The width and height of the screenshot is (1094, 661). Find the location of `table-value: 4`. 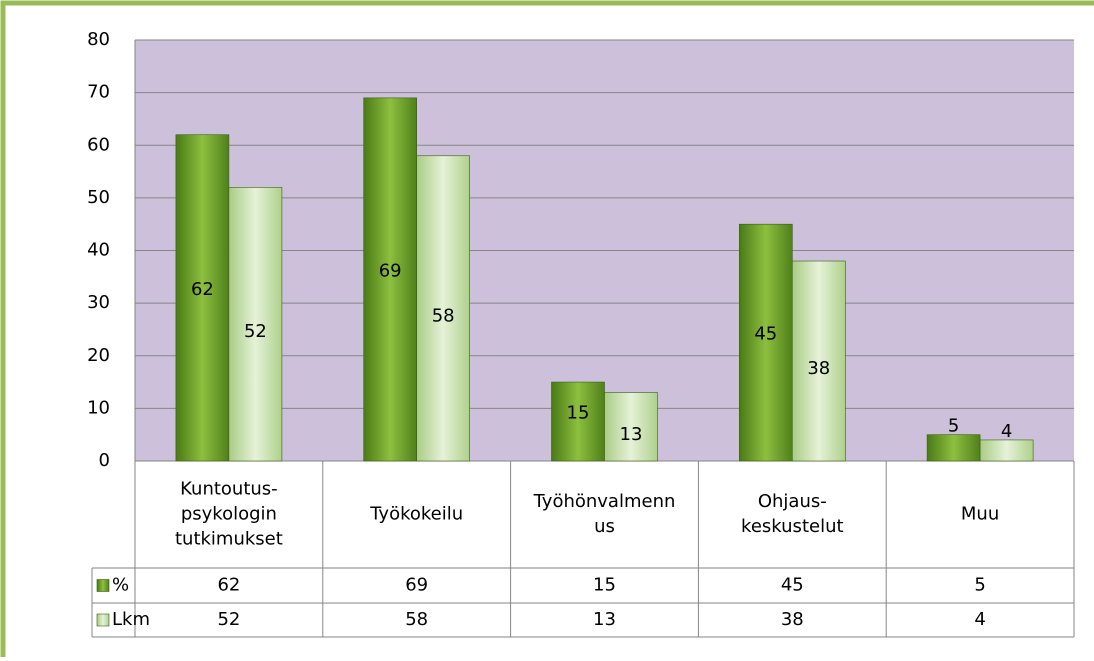

table-value: 4 is located at coordinates (979, 619).